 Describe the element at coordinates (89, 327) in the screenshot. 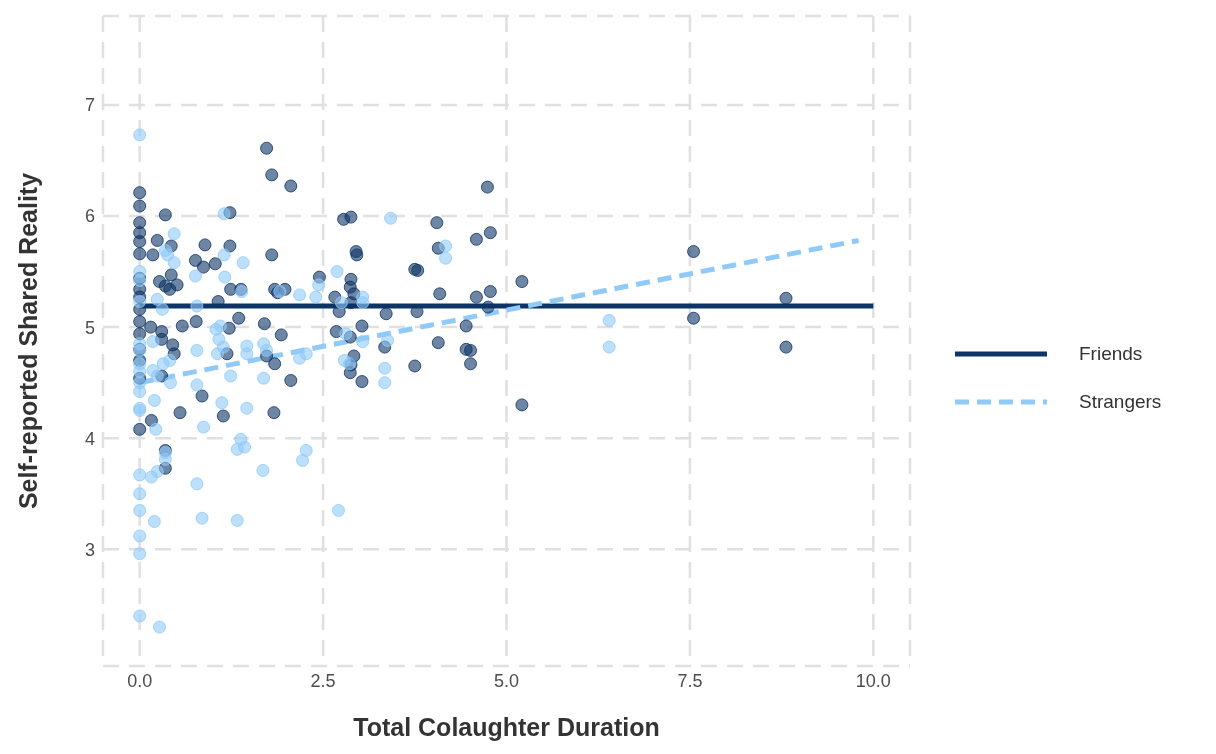

I see `y-tick-label: 5` at that location.